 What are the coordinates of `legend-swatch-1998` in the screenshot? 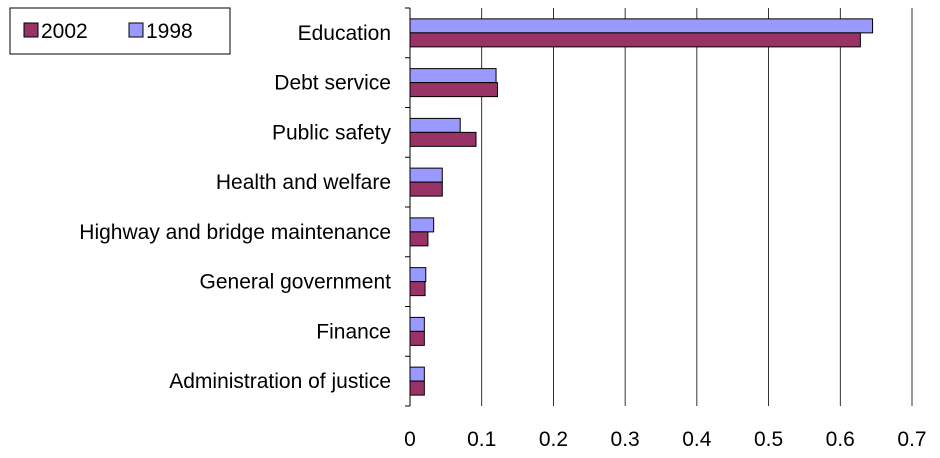 It's located at (136, 30).